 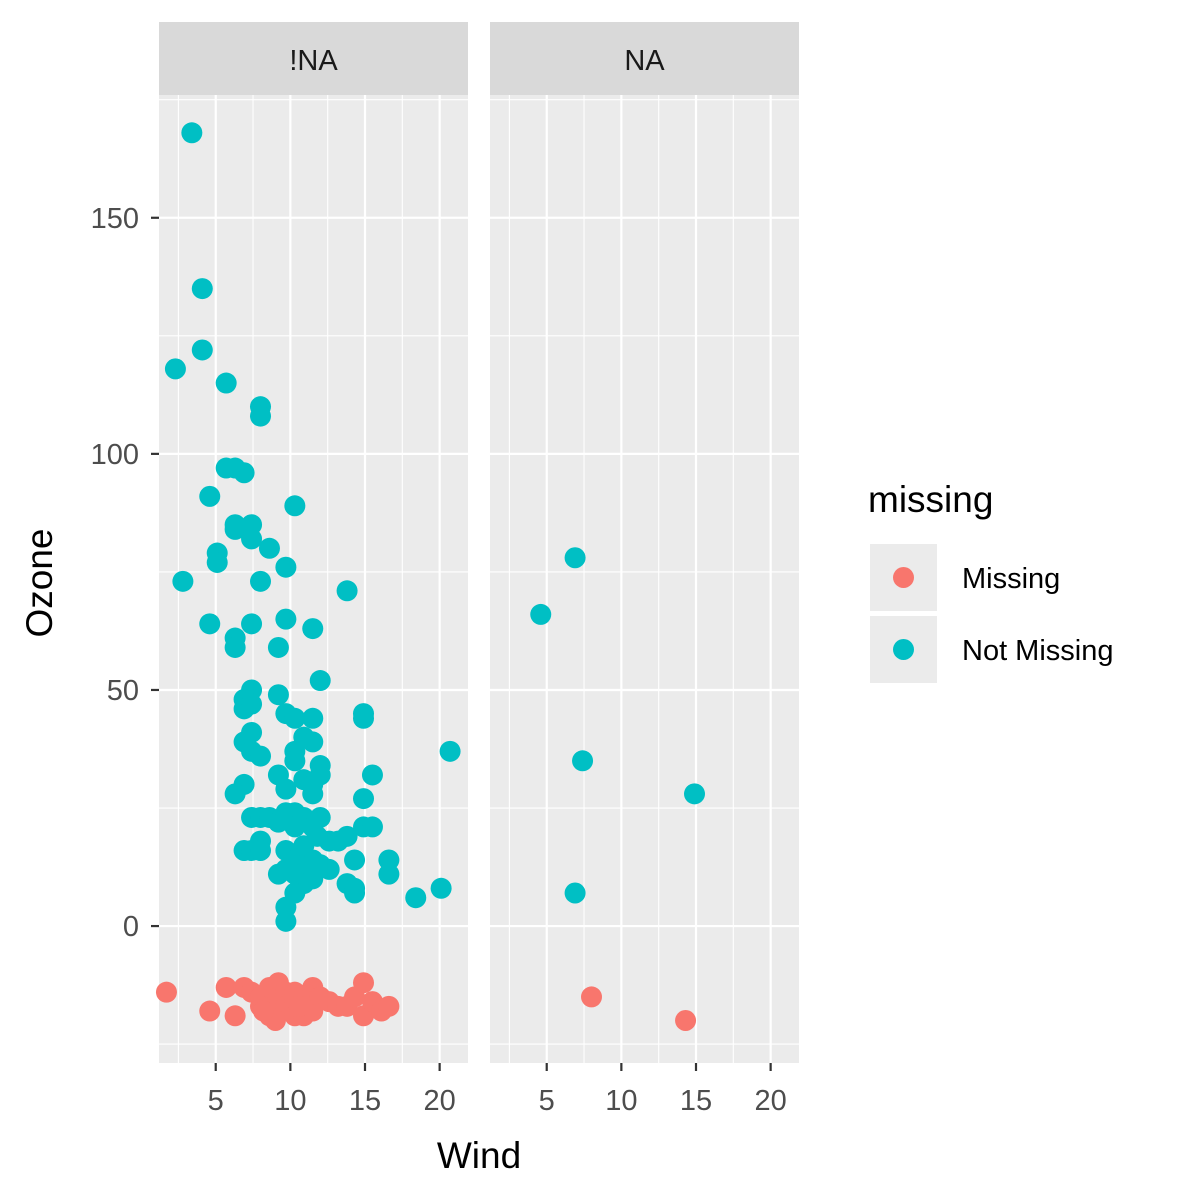 I want to click on y-tick-label: 100, so click(x=115, y=455).